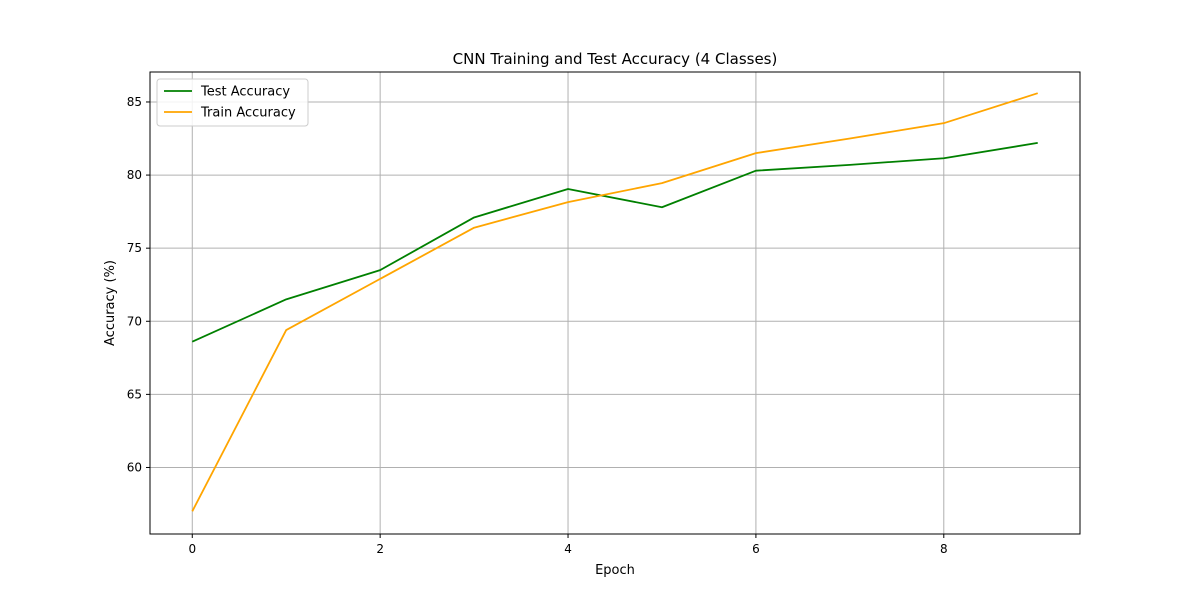  I want to click on legend-label: Train Accuracy, so click(248, 113).